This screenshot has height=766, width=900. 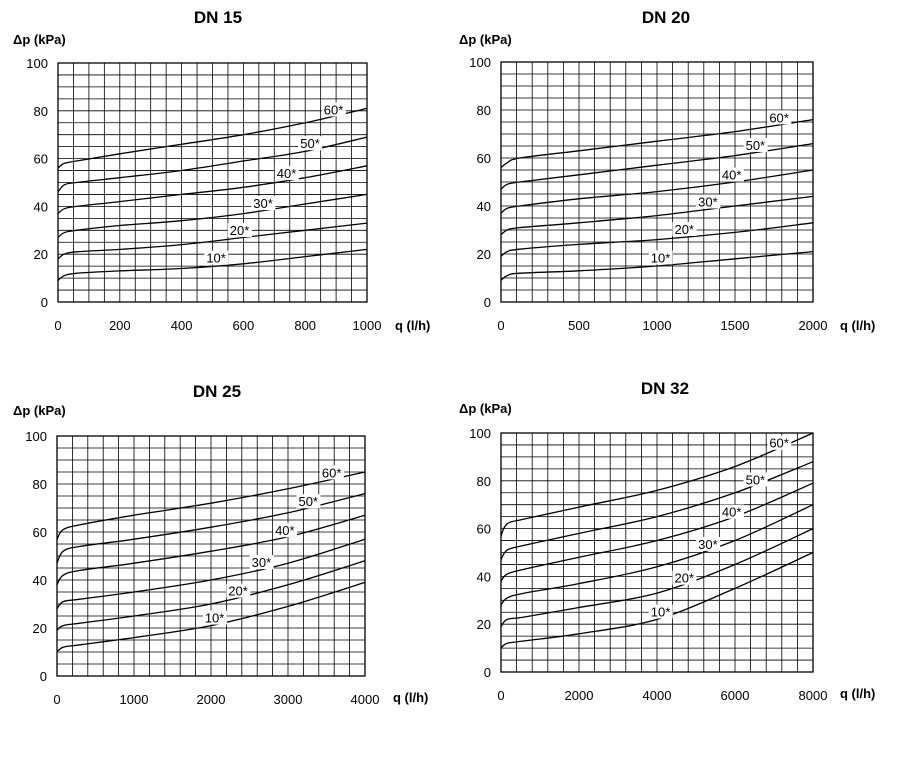 I want to click on x-tick-label: 200, so click(x=120, y=325).